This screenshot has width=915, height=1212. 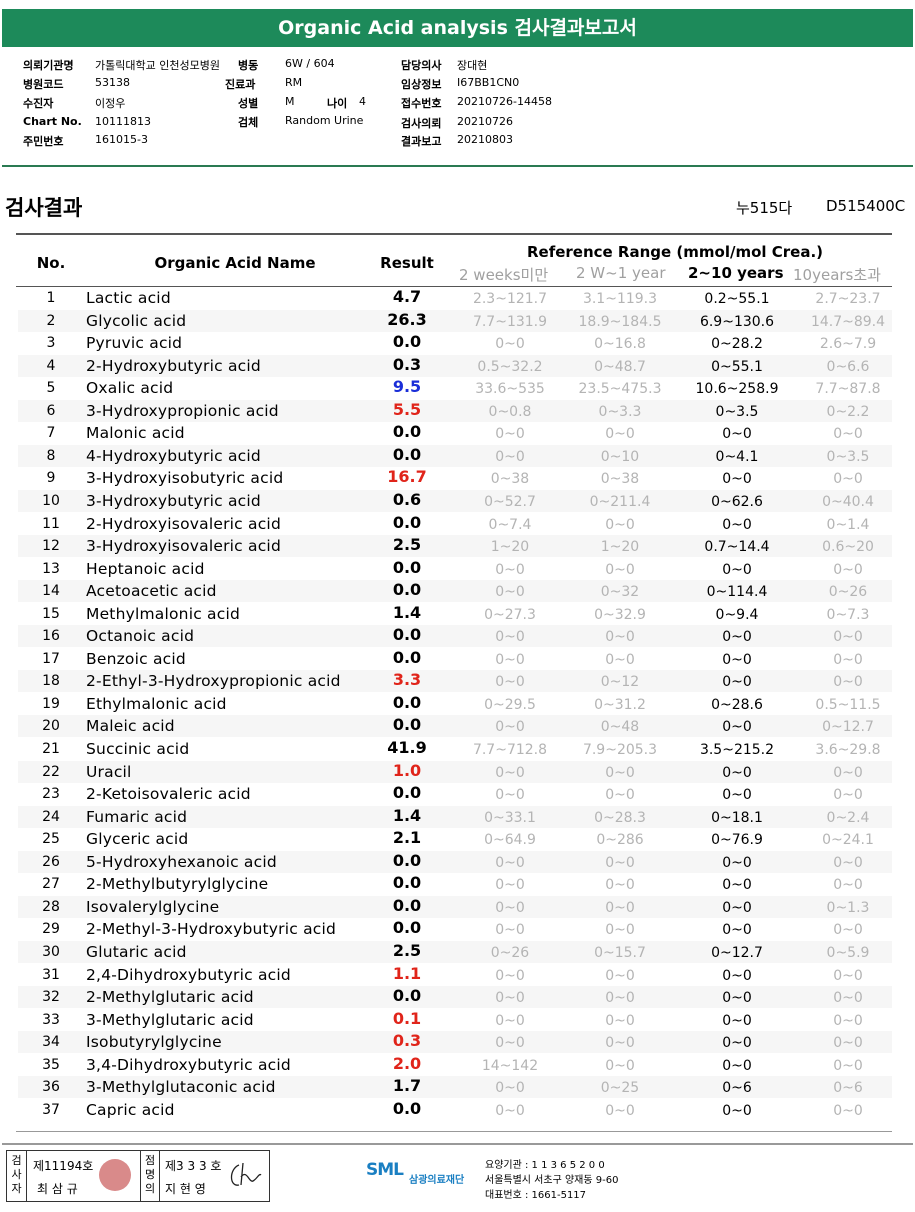 What do you see at coordinates (510, 524) in the screenshot?
I see `ref-2weeks: 0~7.4` at bounding box center [510, 524].